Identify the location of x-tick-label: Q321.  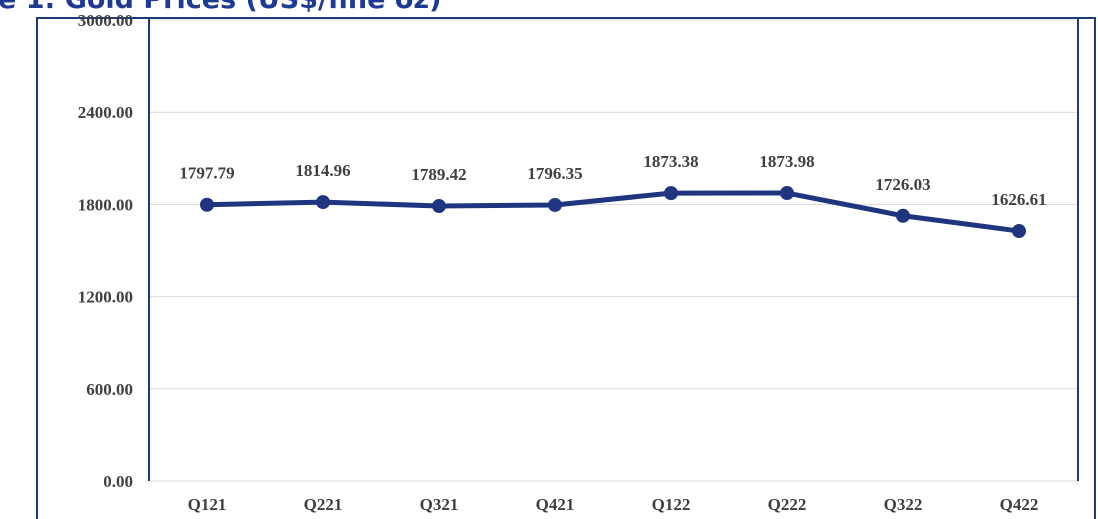
(439, 504).